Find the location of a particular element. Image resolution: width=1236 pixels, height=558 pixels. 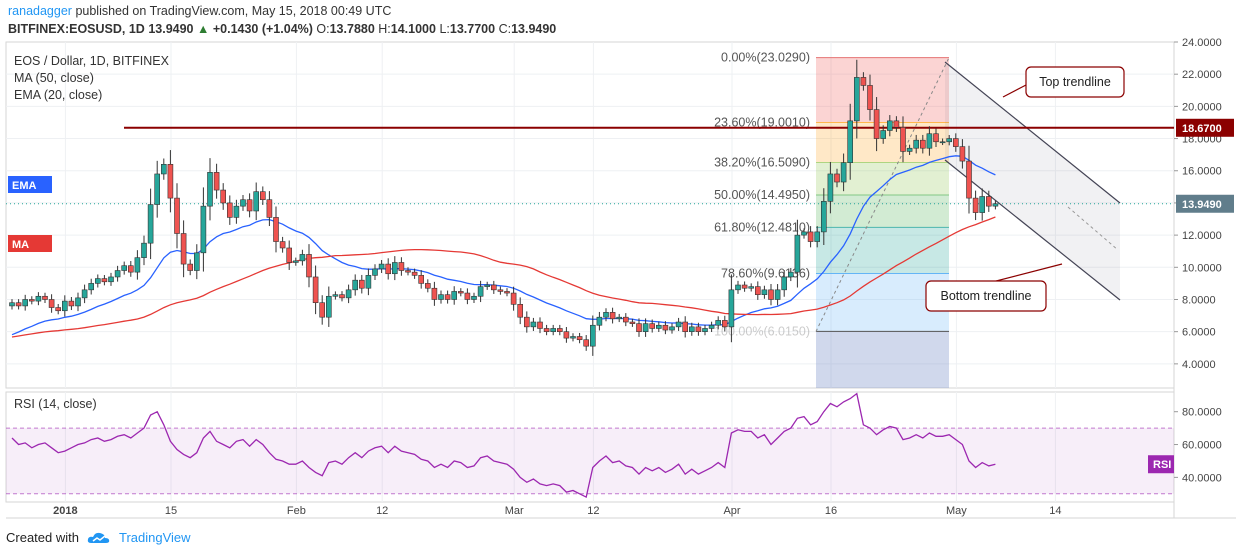

ohlc-high-label: H: is located at coordinates (384, 29).